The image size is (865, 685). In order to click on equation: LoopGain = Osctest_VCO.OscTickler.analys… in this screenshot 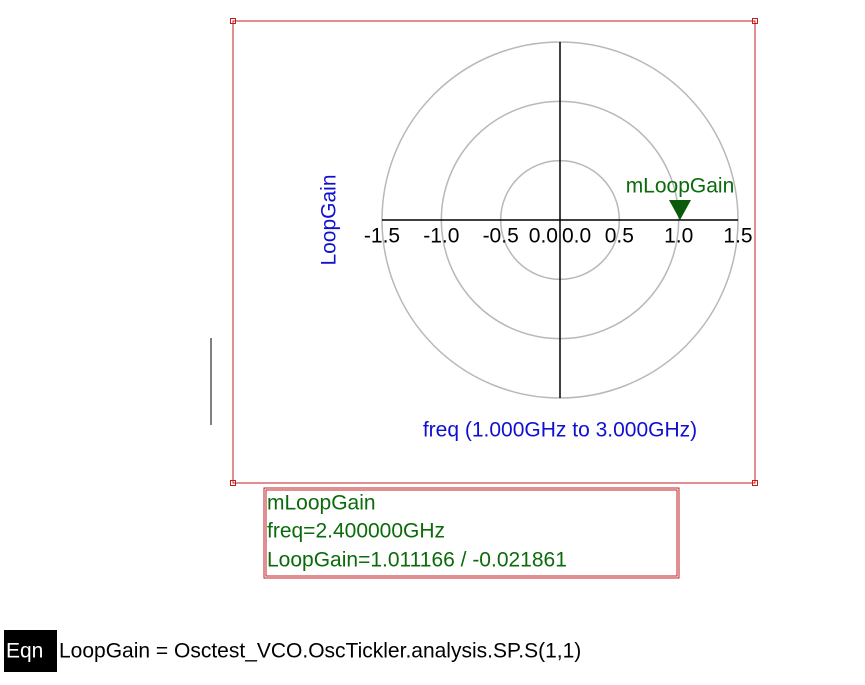, I will do `click(320, 651)`.